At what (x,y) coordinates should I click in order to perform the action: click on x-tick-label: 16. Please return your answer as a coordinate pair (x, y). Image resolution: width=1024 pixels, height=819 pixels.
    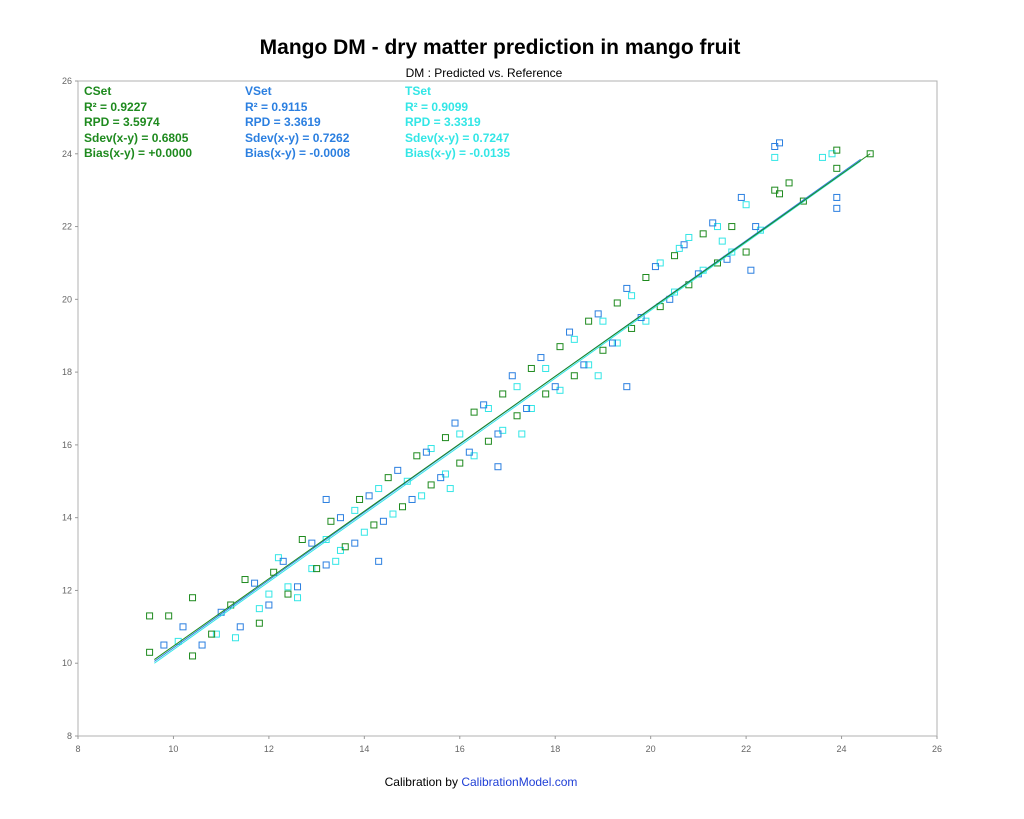
    Looking at the image, I should click on (460, 749).